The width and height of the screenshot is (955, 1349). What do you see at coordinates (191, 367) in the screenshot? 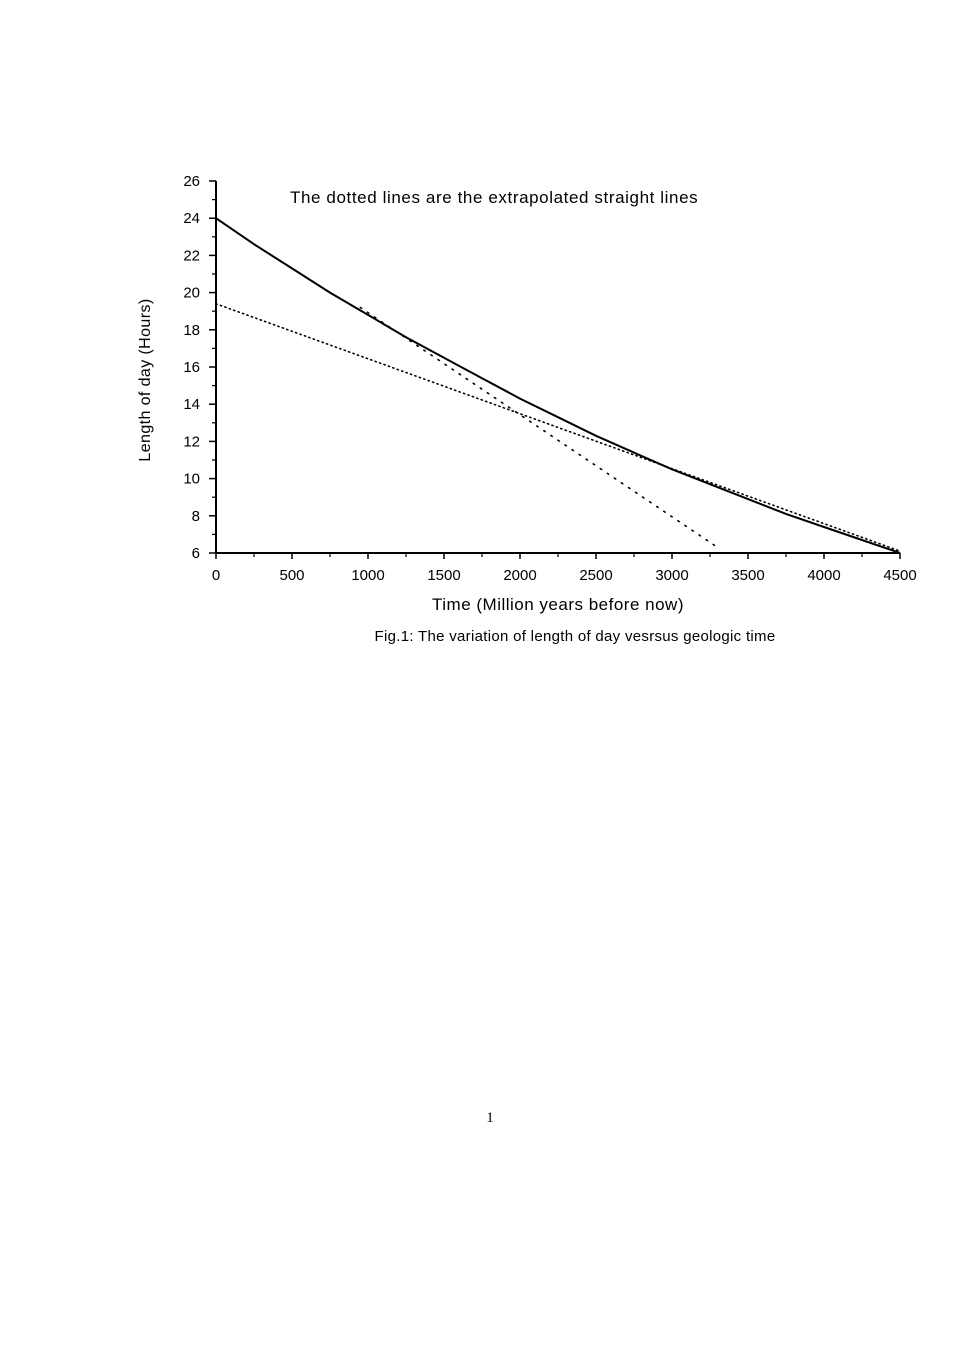
I see `y-tick-label: 16` at bounding box center [191, 367].